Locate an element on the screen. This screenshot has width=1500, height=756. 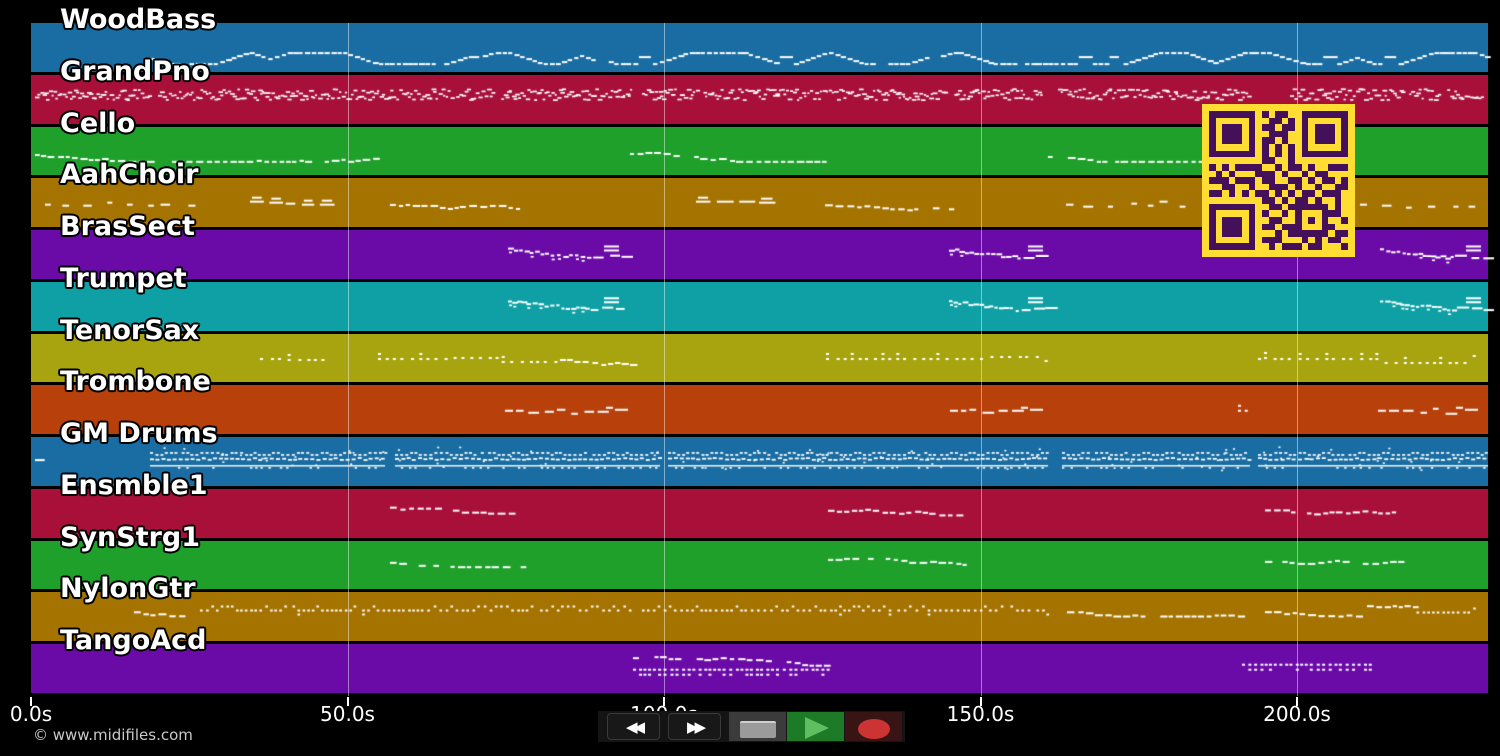
qr-code is located at coordinates (1278, 180).